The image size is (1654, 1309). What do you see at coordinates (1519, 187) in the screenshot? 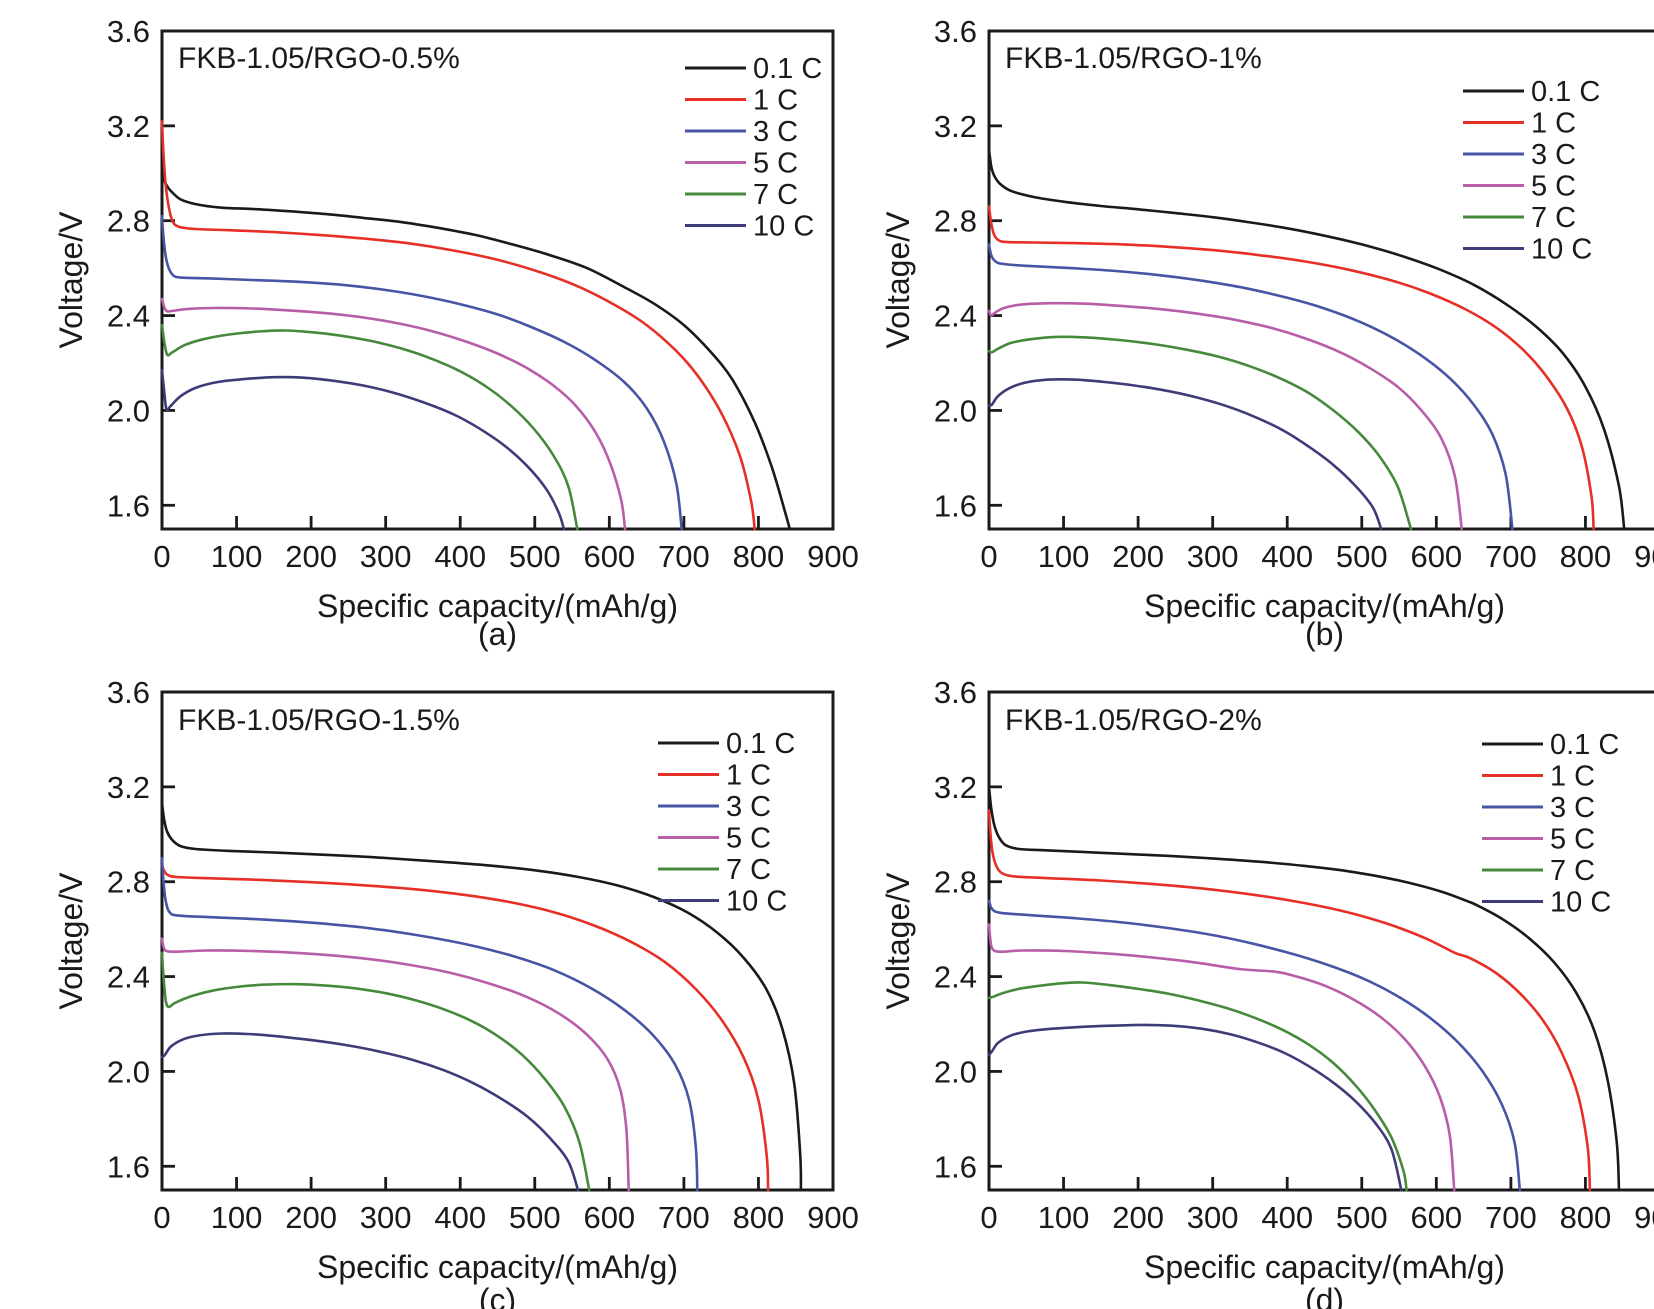
I see `legend-item: 5 C` at bounding box center [1519, 187].